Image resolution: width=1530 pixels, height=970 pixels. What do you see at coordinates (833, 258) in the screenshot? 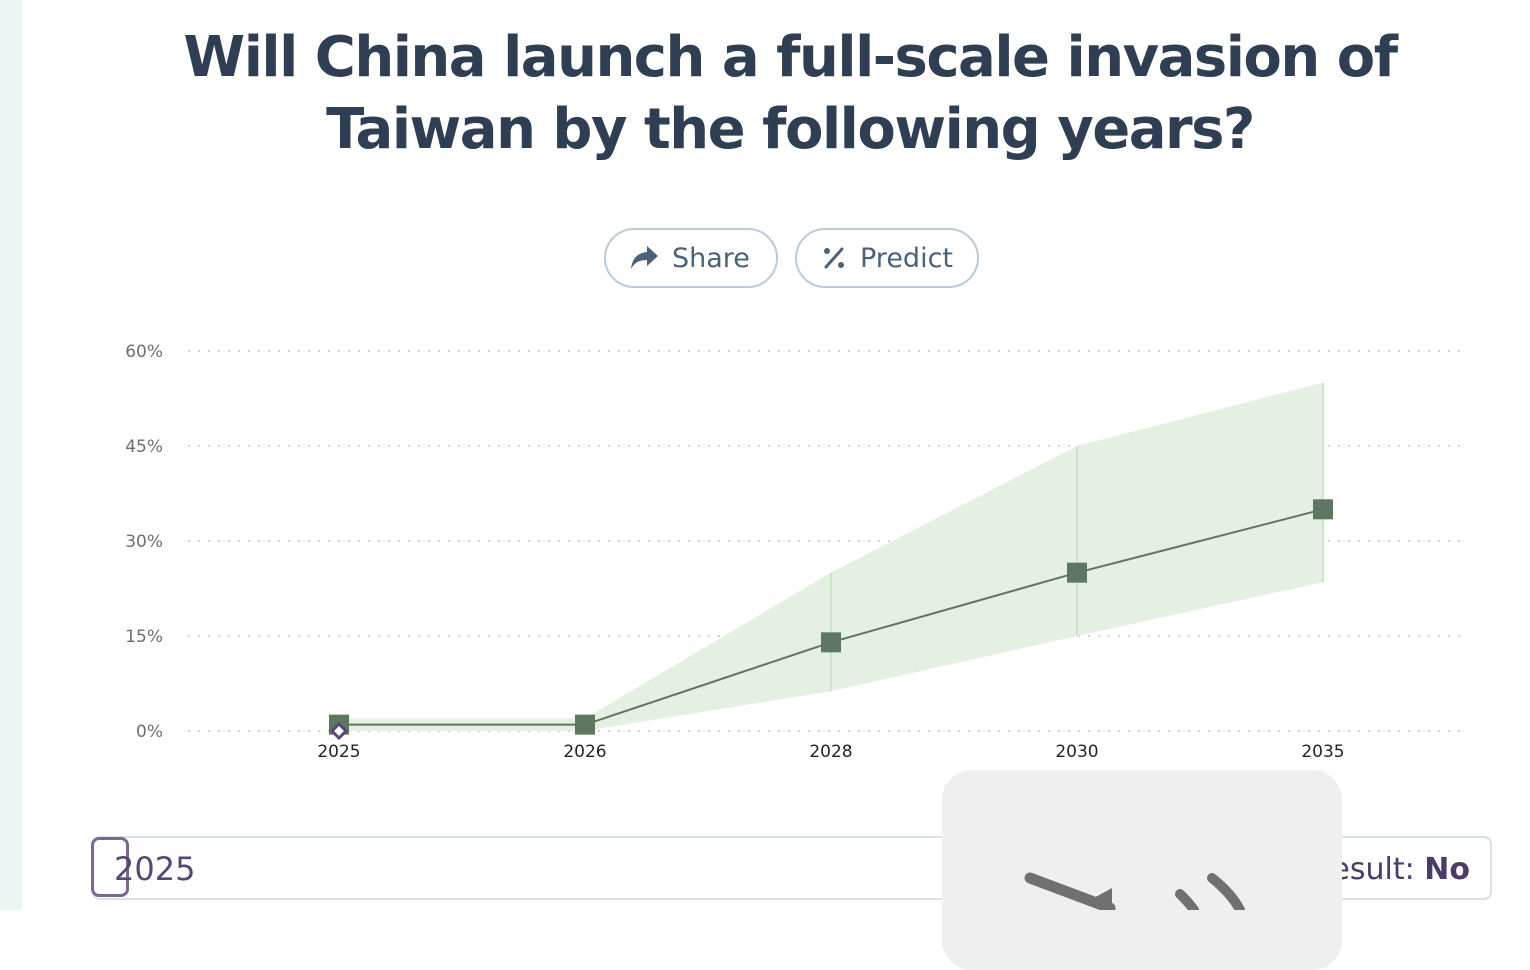
I see `percent-icon` at bounding box center [833, 258].